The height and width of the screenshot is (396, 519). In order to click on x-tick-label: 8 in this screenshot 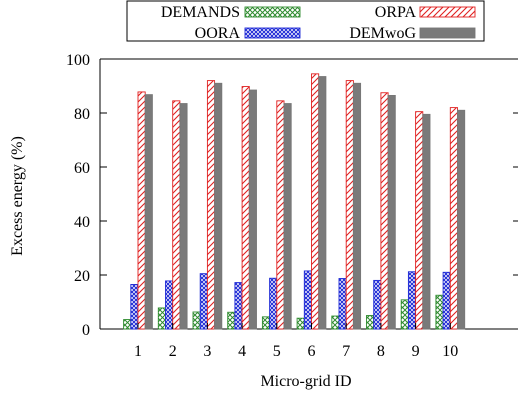, I will do `click(381, 351)`.